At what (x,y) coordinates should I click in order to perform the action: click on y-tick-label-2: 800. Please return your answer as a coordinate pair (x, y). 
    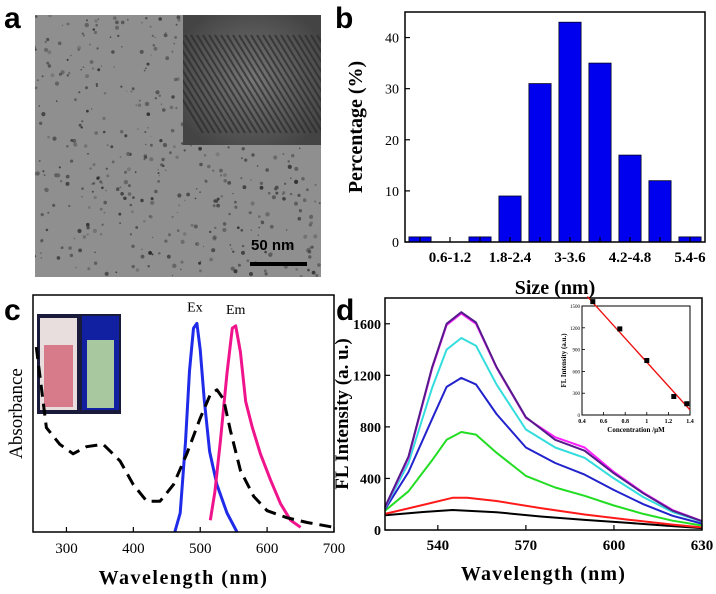
    Looking at the image, I should click on (370, 428).